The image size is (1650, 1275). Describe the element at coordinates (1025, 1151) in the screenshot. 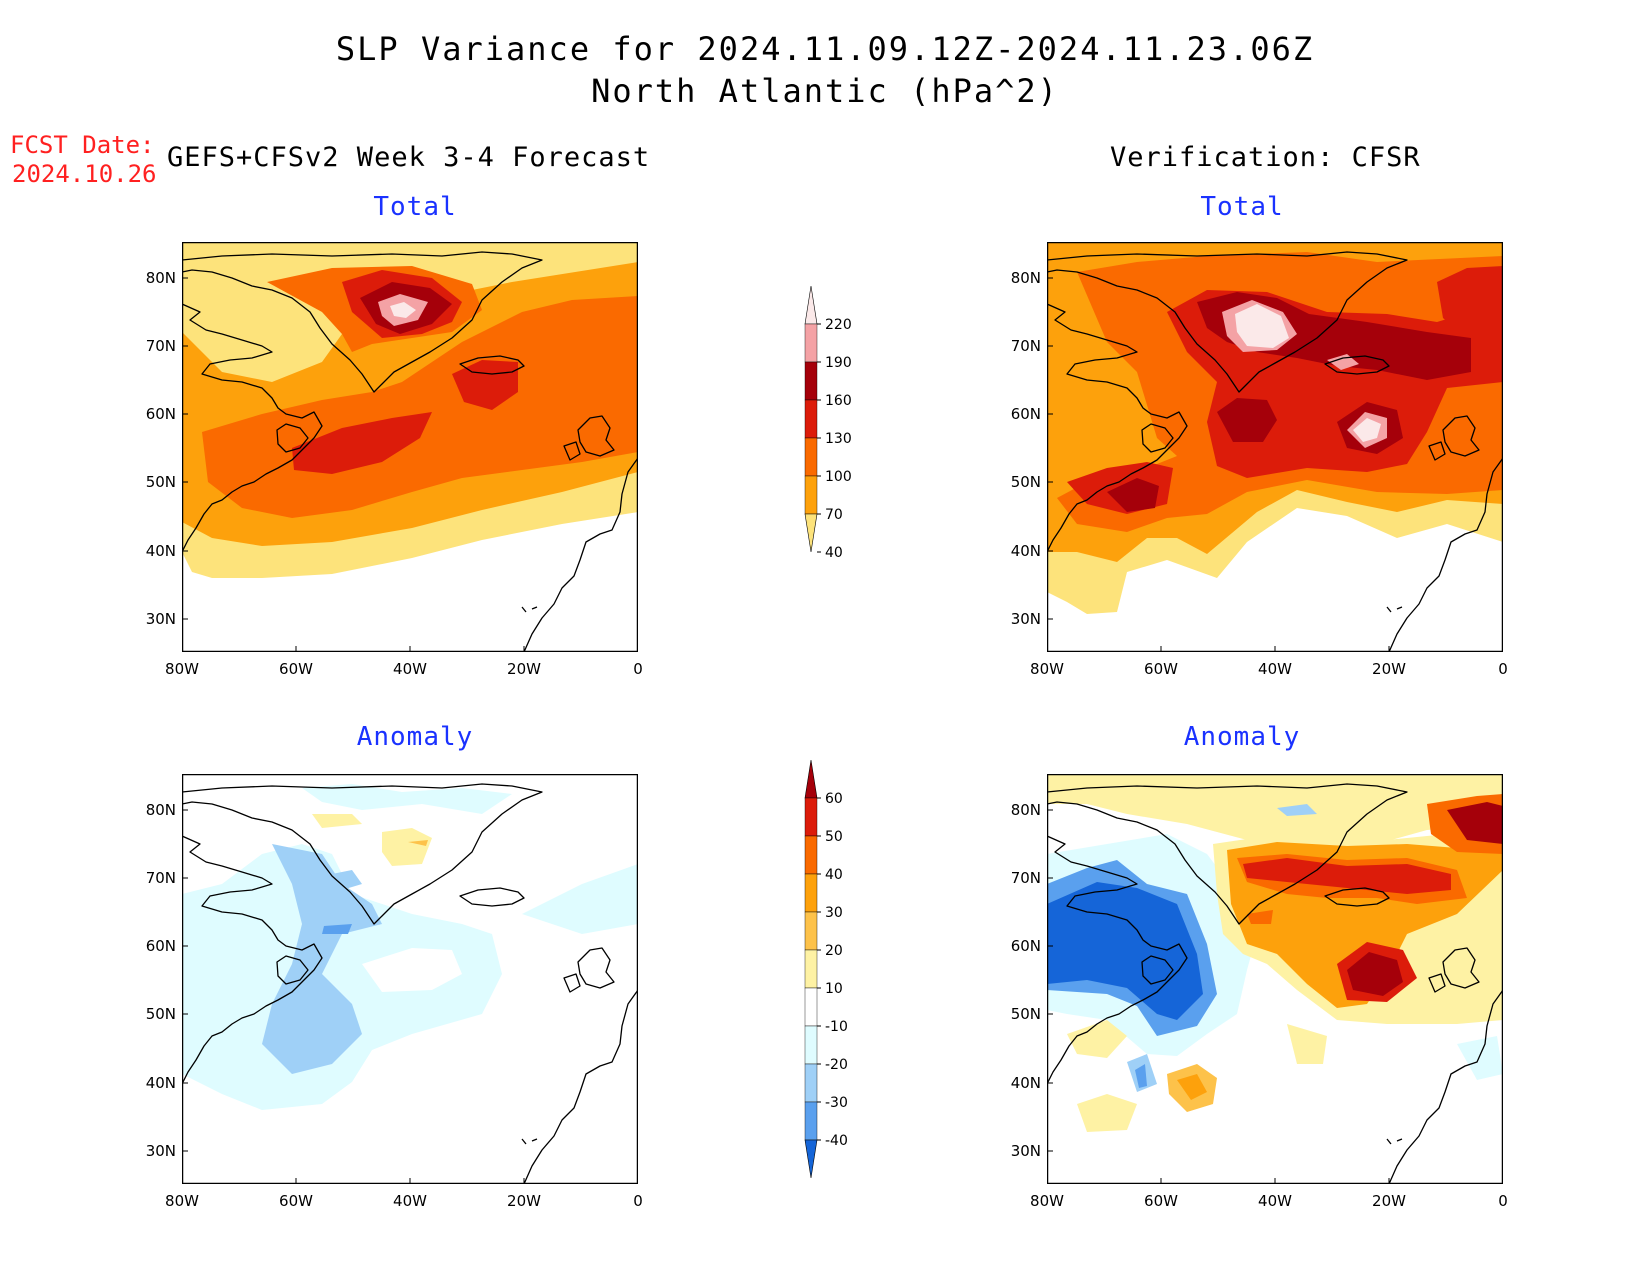

I see `lat-tick-label: 30N` at that location.